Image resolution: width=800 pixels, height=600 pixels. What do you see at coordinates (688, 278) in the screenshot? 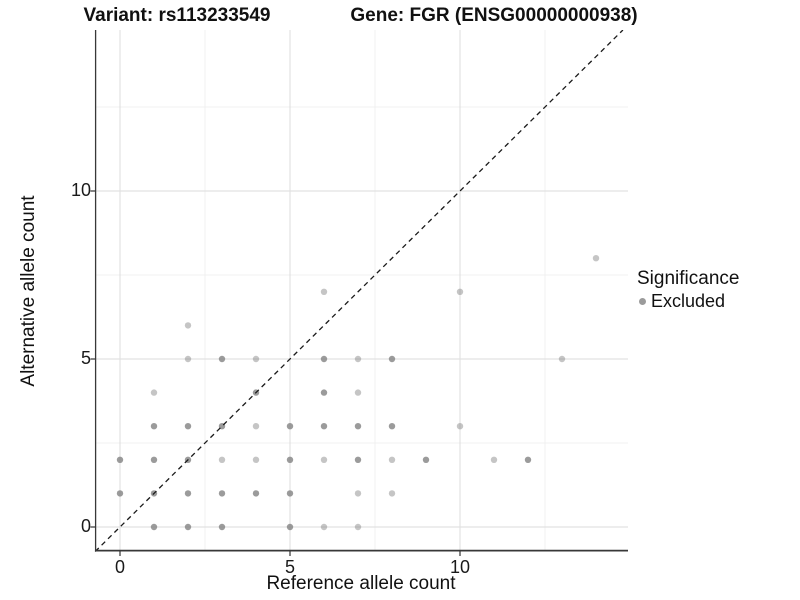
I see `legend-title: Significance` at bounding box center [688, 278].